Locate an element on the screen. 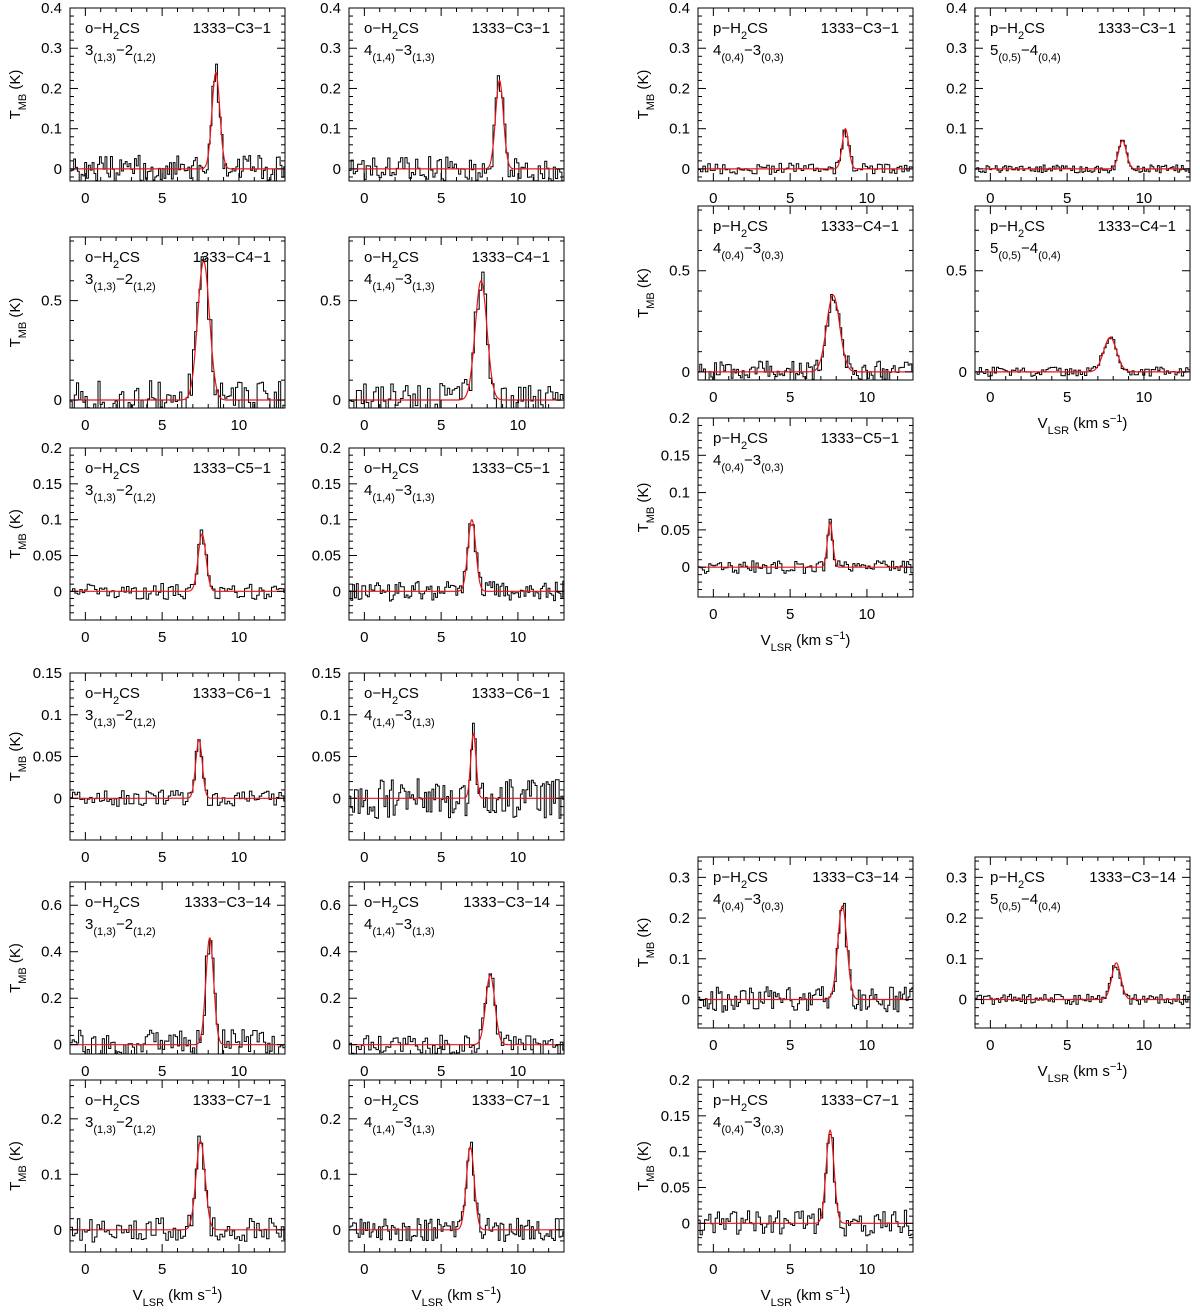 The width and height of the screenshot is (1200, 1315). y-tick-label: 0.6 is located at coordinates (51, 905).